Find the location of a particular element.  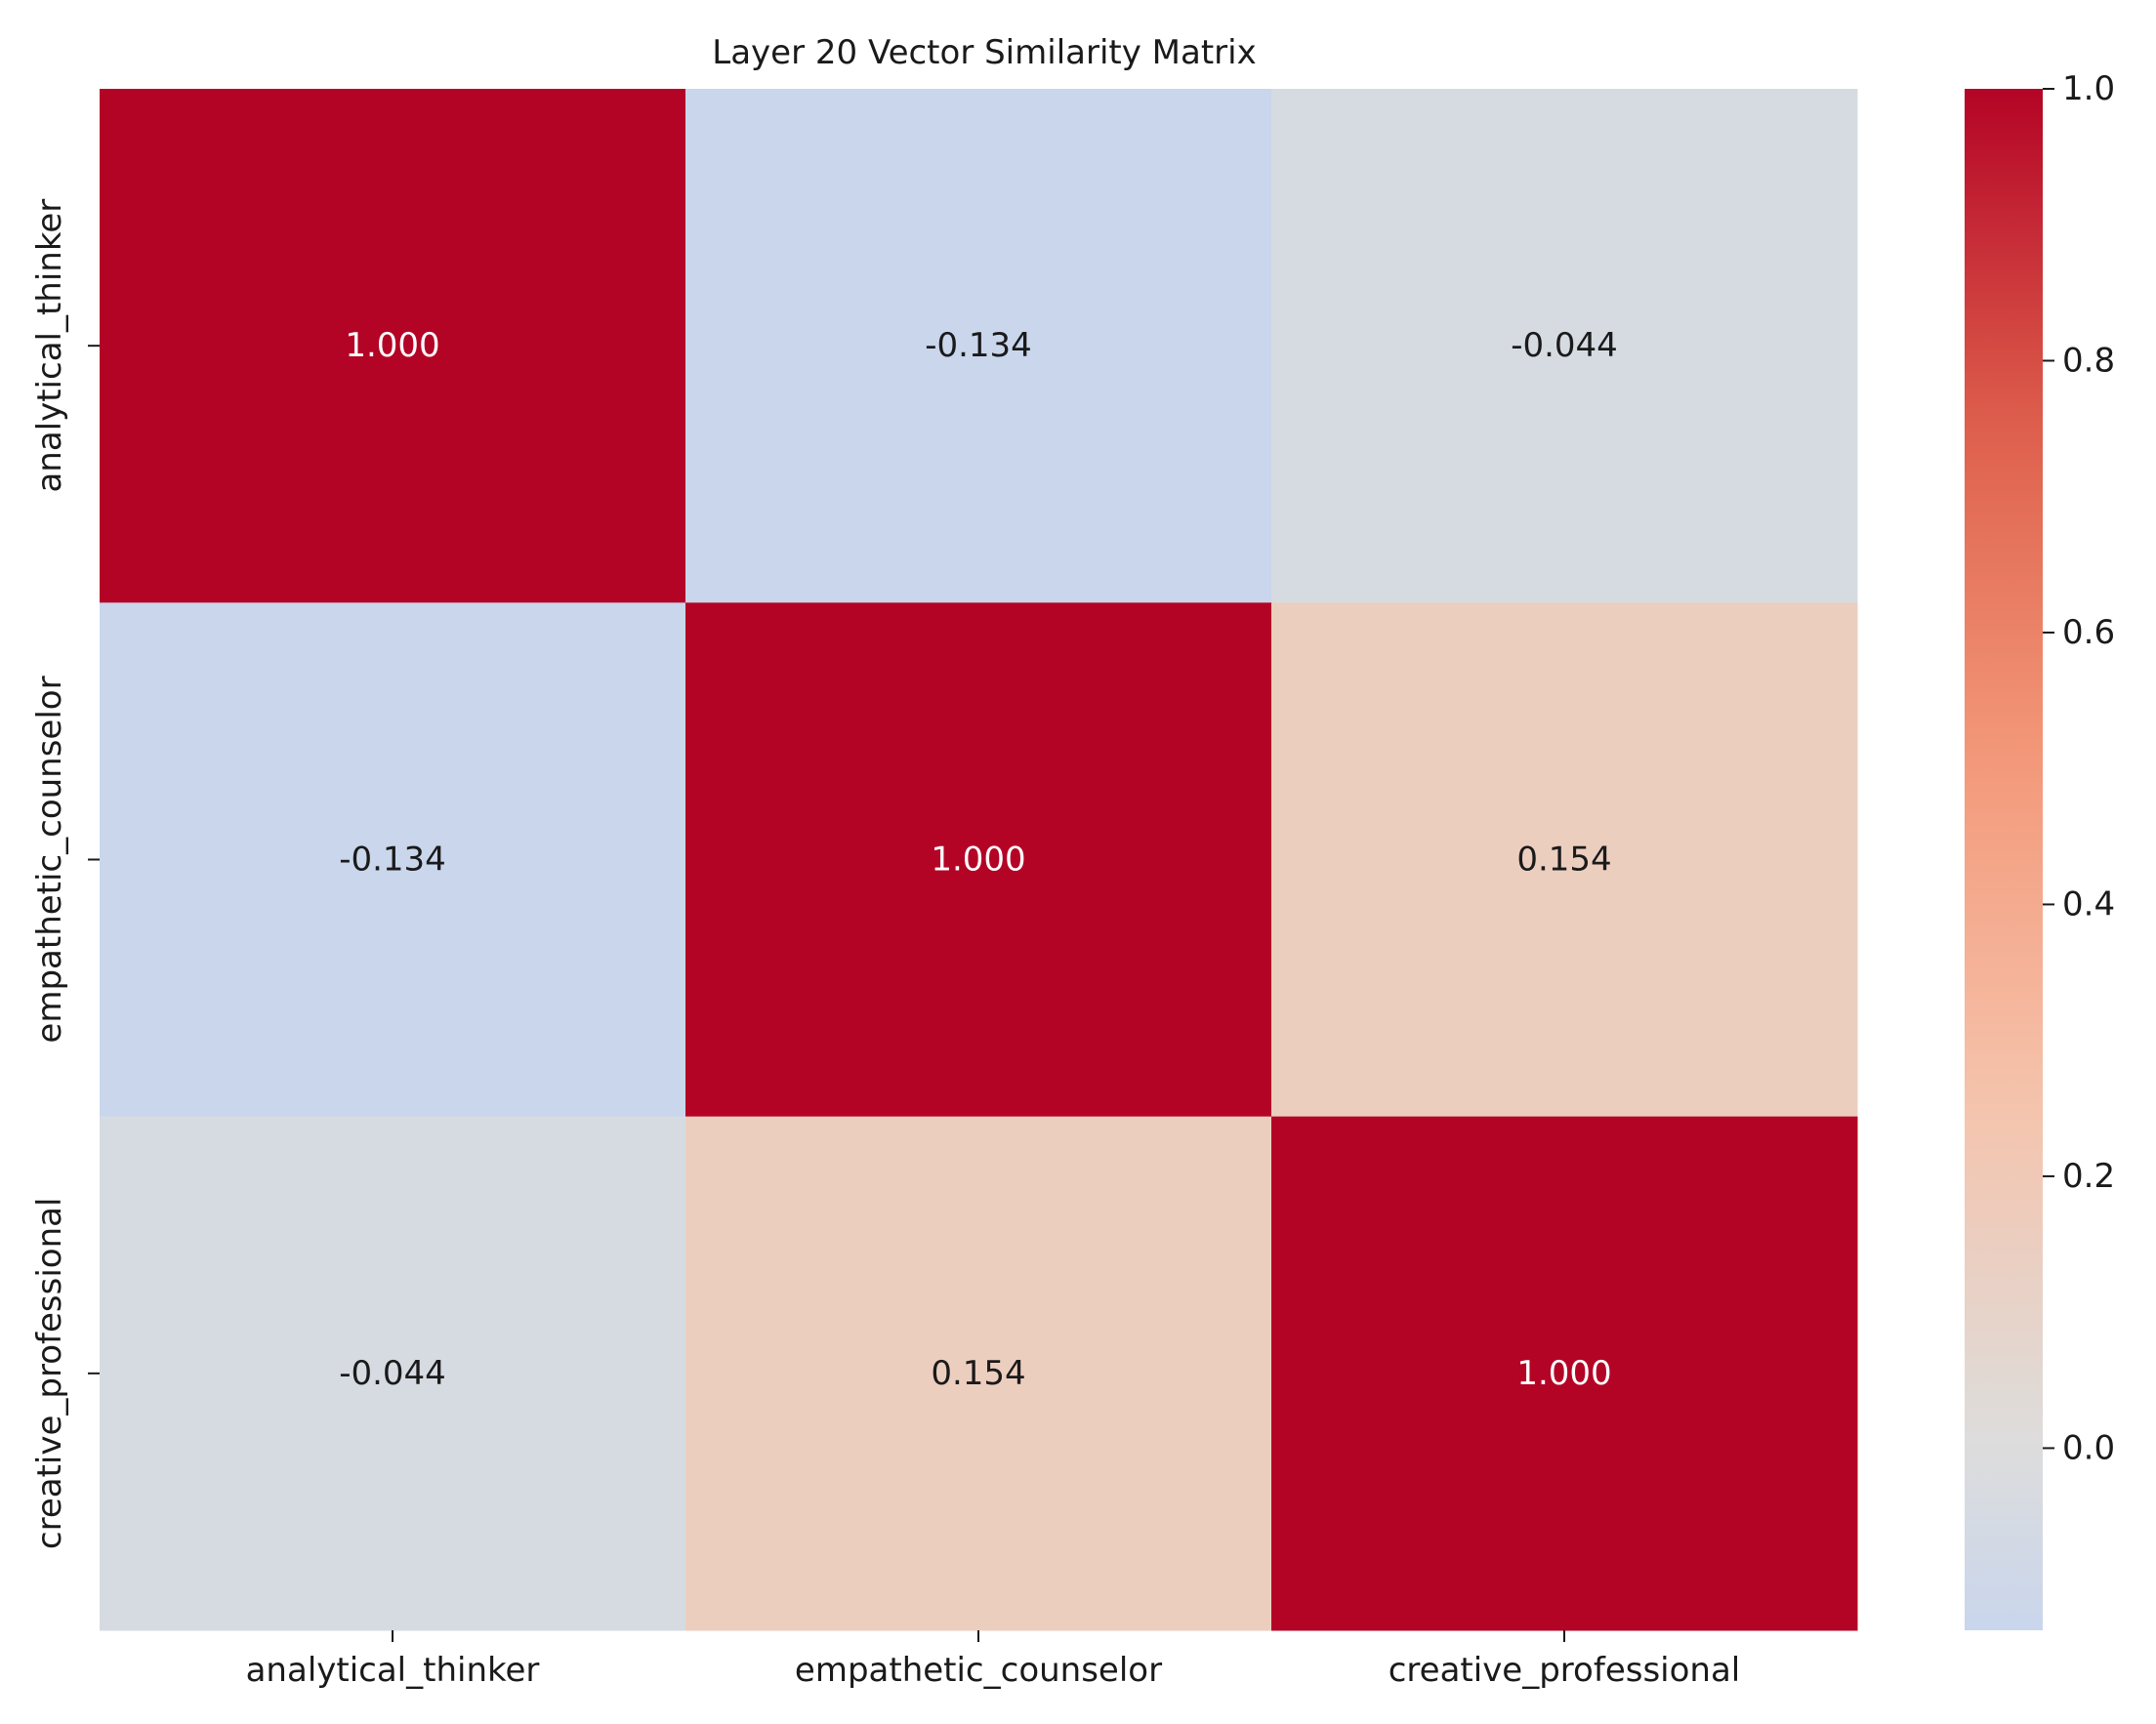

x-tick-label: empathetic_counselor is located at coordinates (979, 1670).